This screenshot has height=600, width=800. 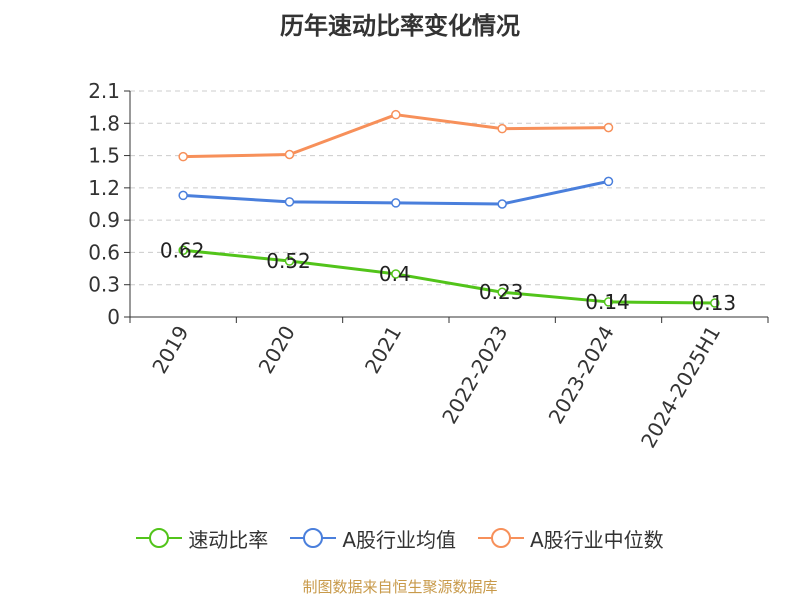 I want to click on x-tick-label: 2019, so click(x=170, y=350).